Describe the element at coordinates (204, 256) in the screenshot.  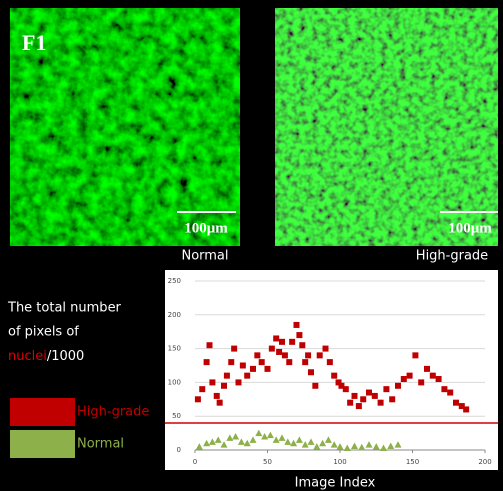
I see `image-caption: Normal` at that location.